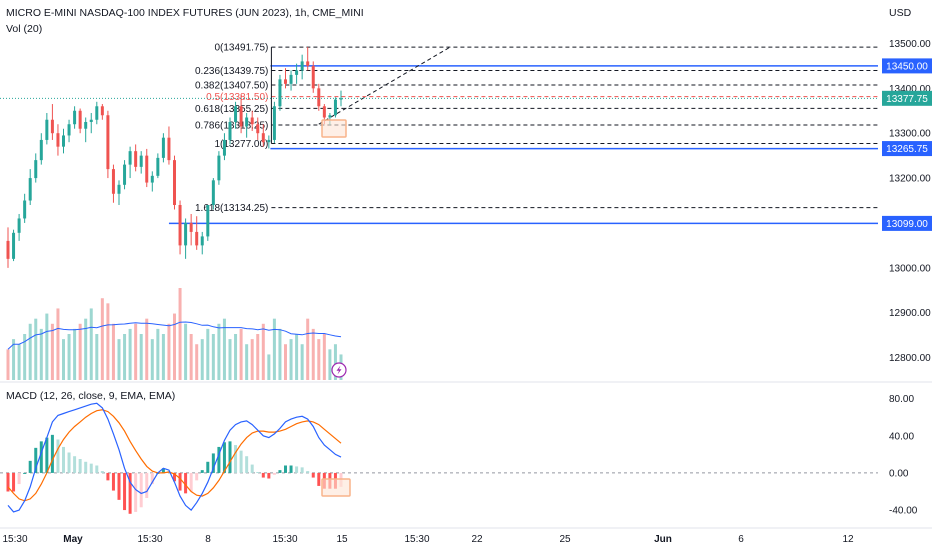  What do you see at coordinates (565, 539) in the screenshot?
I see `time-axis-tick: 25` at bounding box center [565, 539].